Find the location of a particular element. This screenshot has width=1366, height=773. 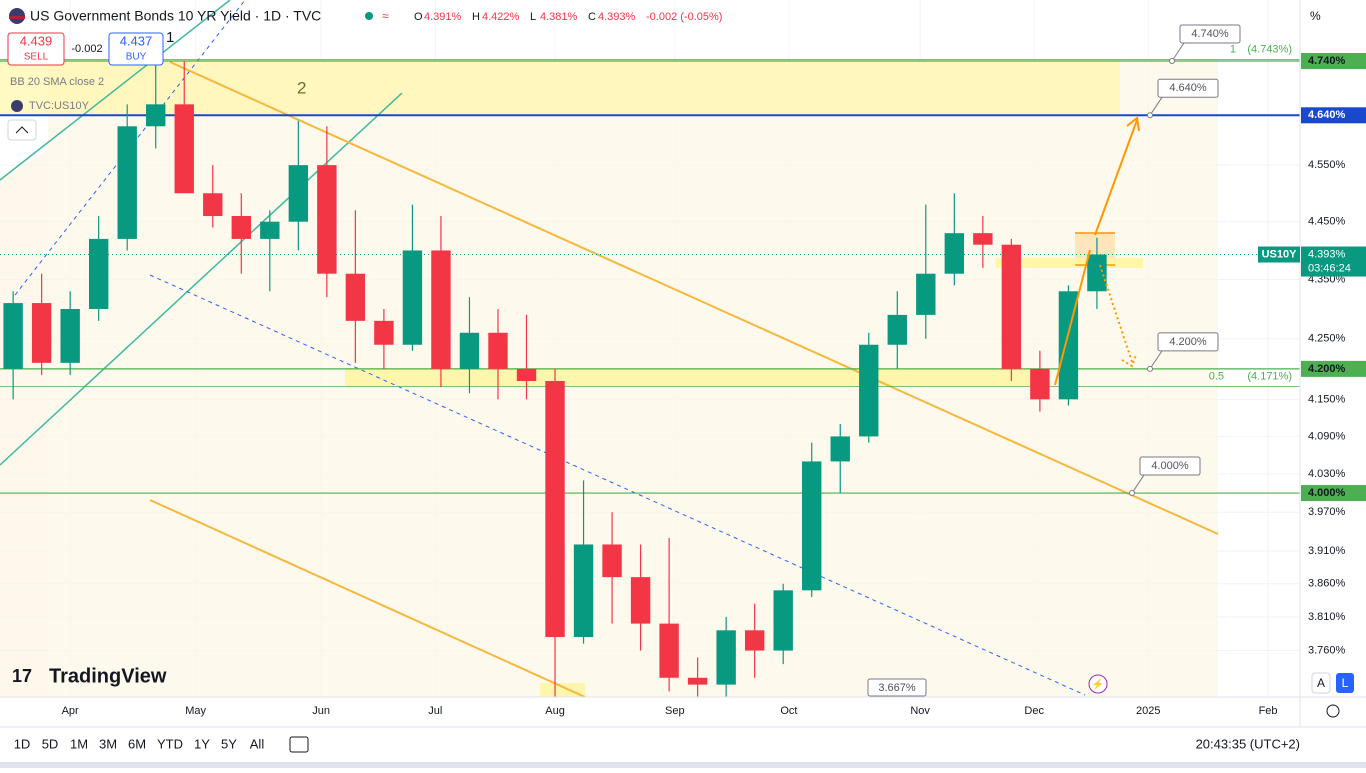

arrow-head is located at coordinates (1133, 124).